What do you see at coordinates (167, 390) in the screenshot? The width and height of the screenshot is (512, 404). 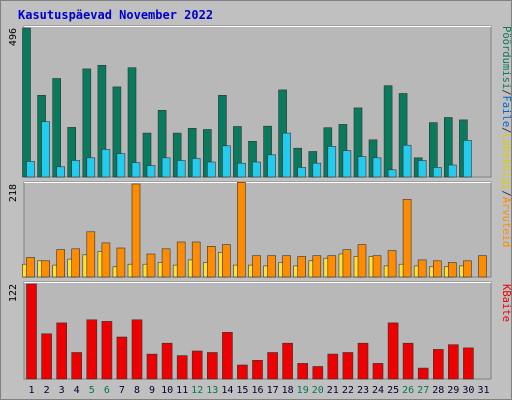 I see `day-label: 10` at bounding box center [167, 390].